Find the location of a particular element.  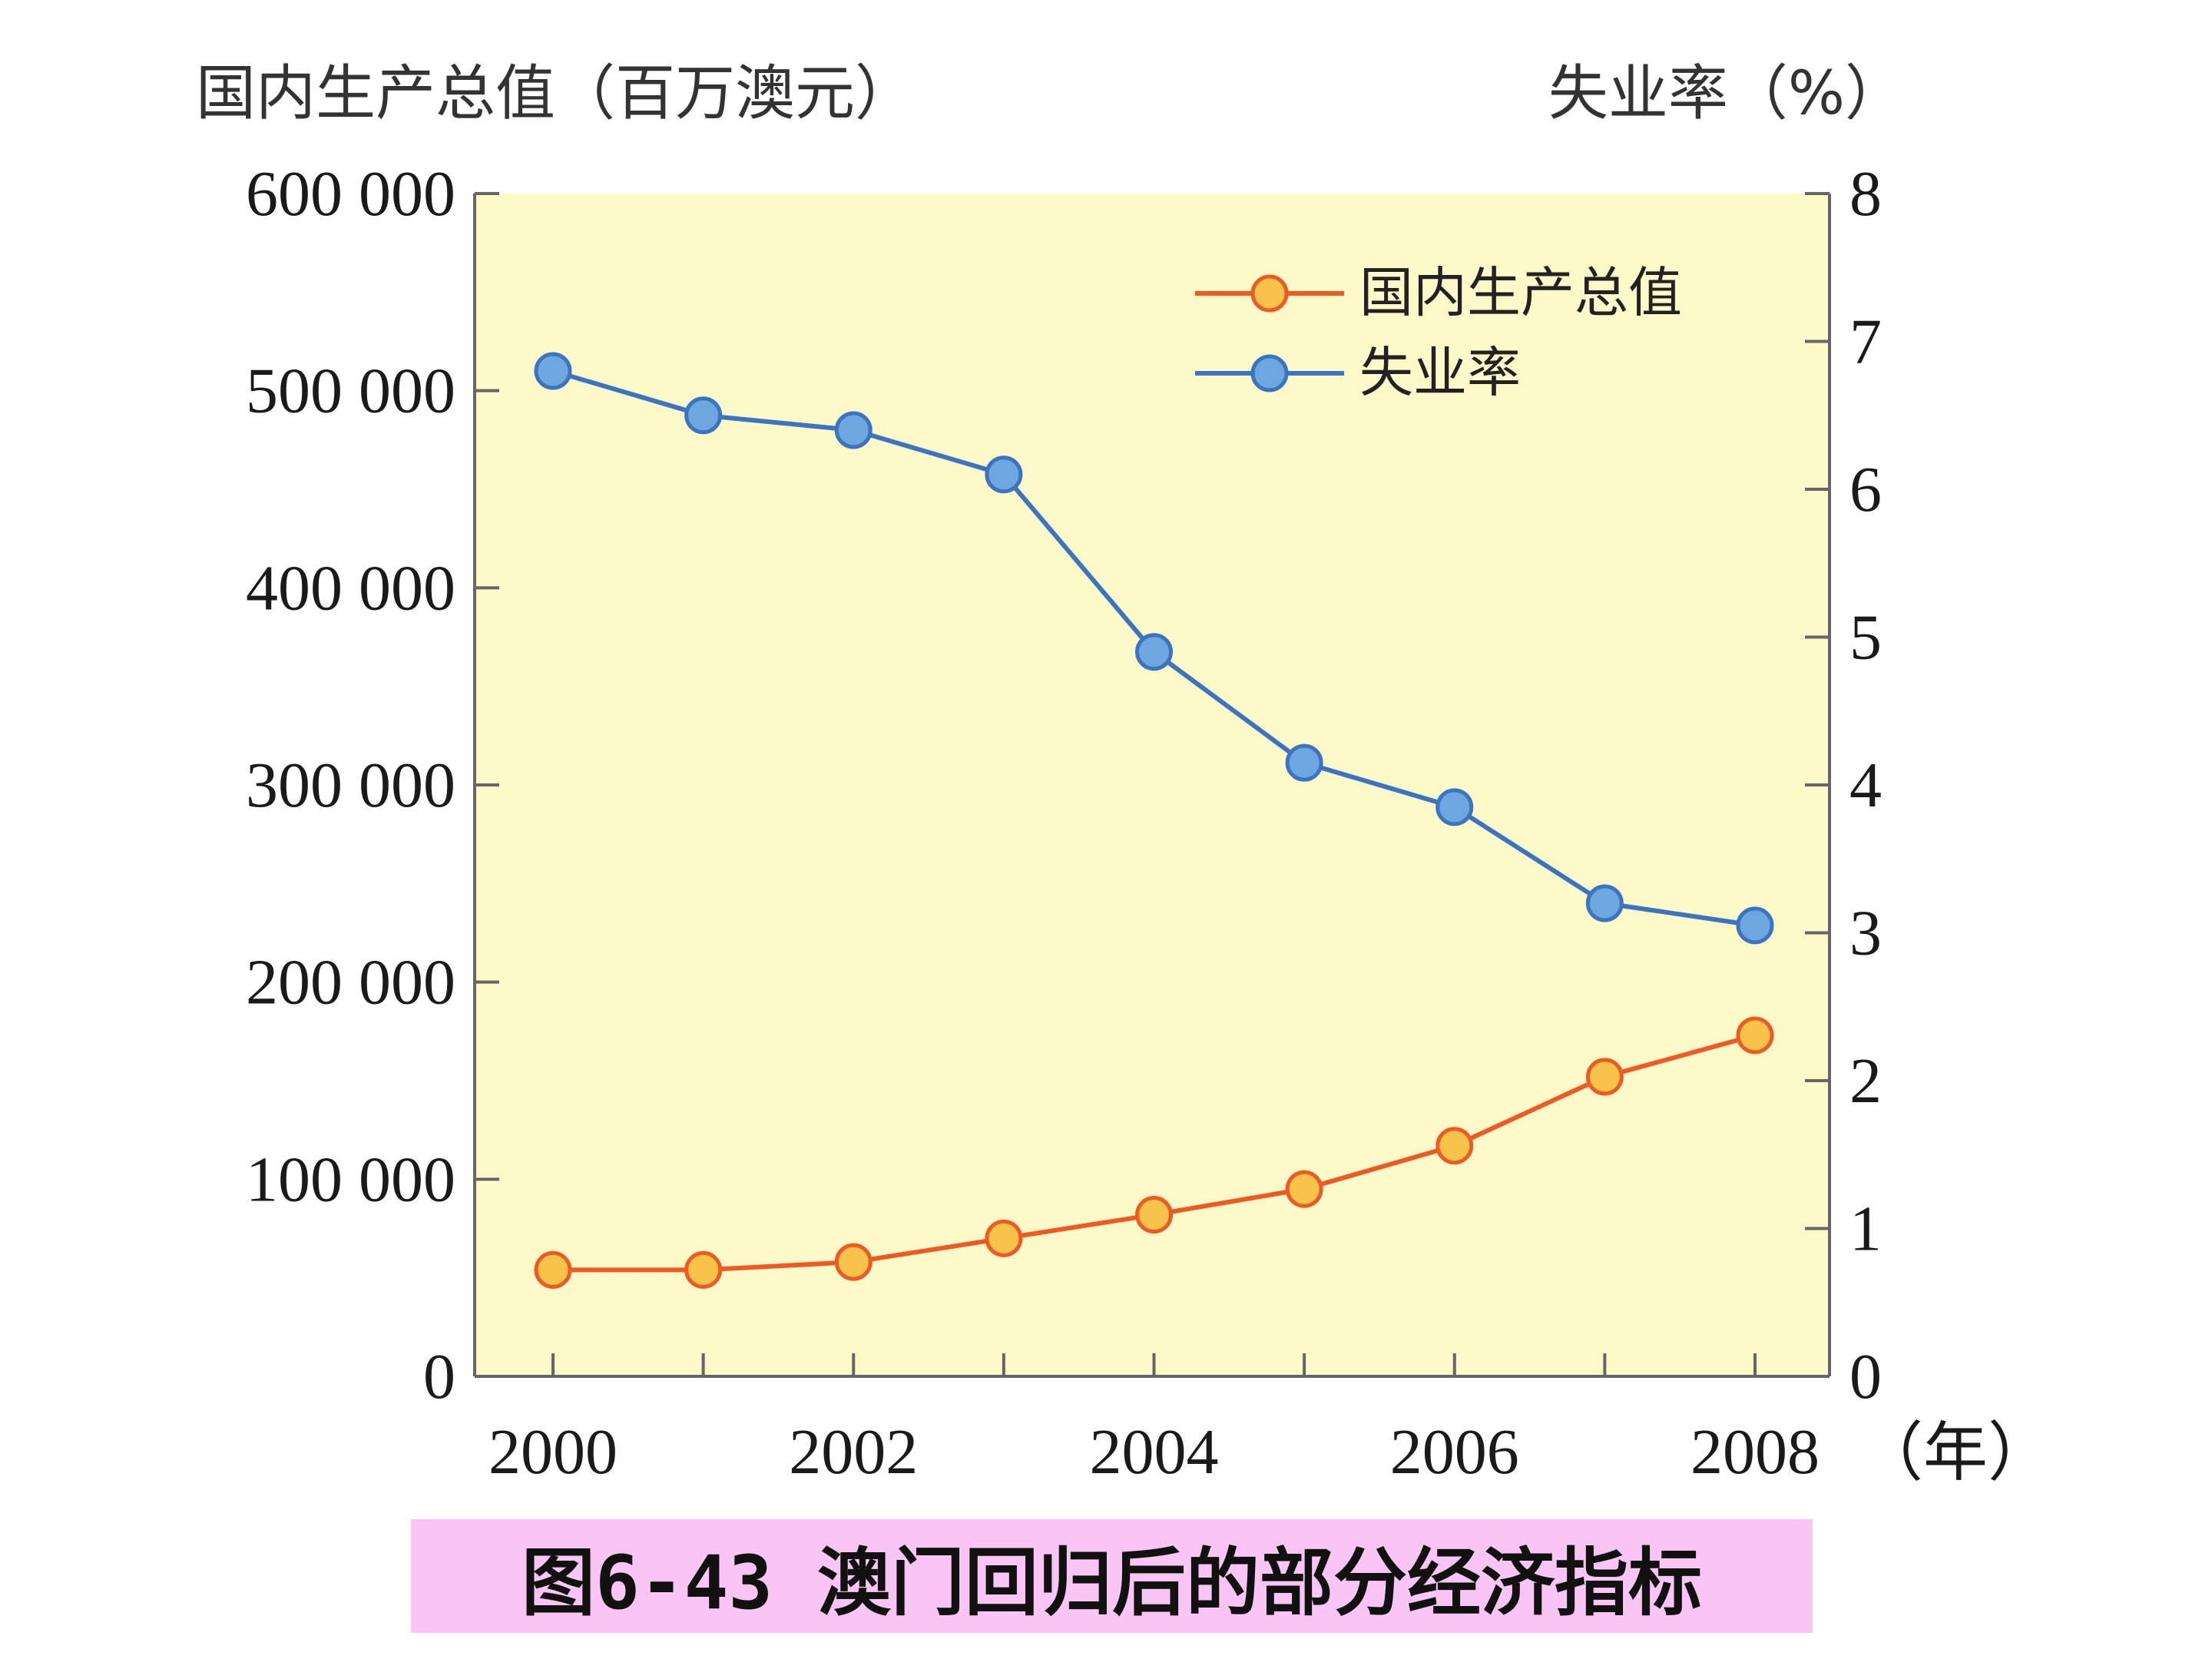

left-axis-tick-label: 200 000 is located at coordinates (350, 983).